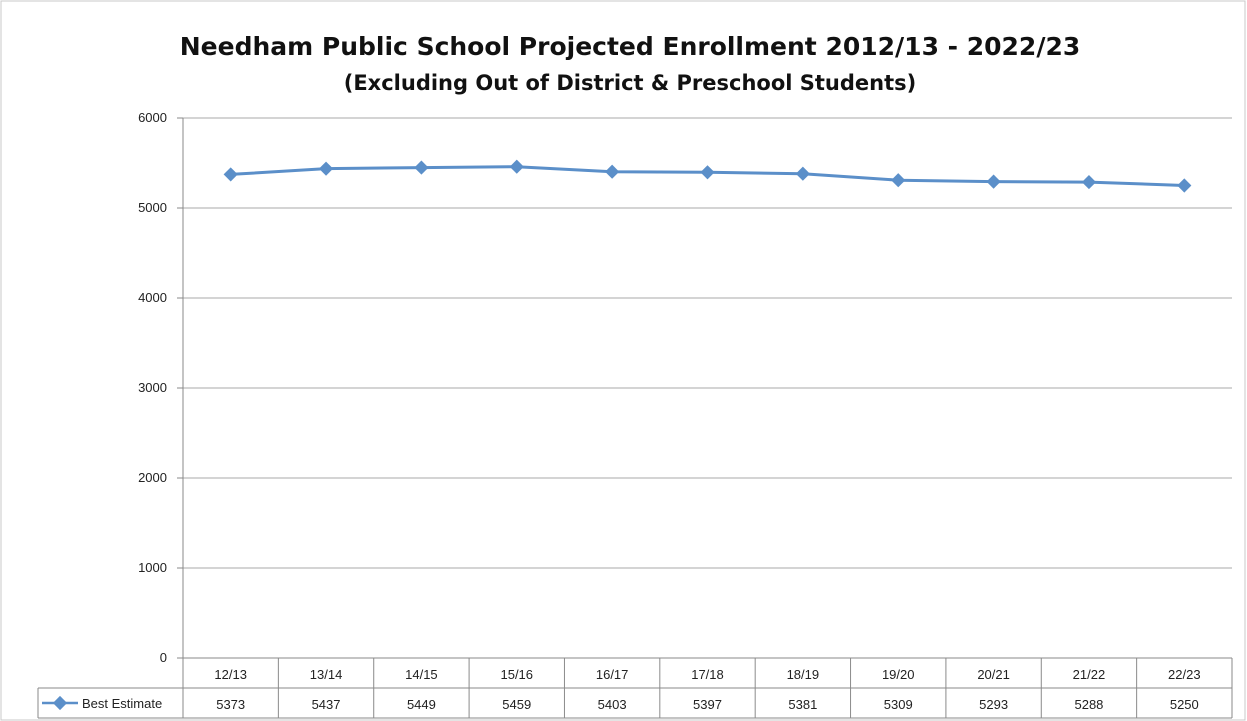  What do you see at coordinates (152, 207) in the screenshot?
I see `y-tick-label: 5000` at bounding box center [152, 207].